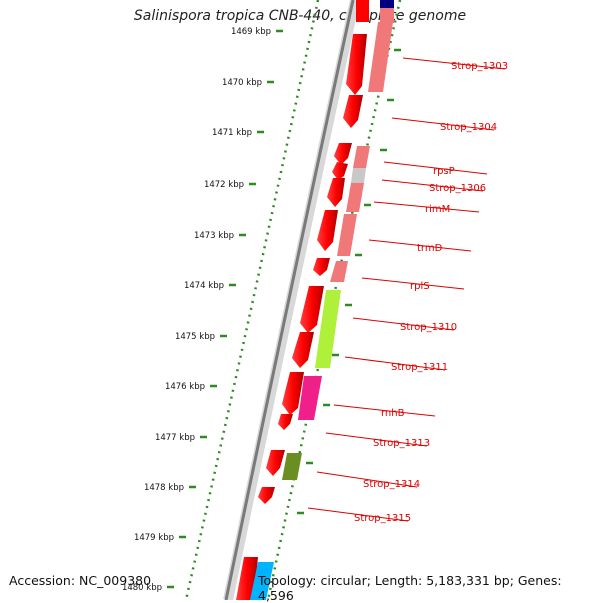  What do you see at coordinates (430, 248) in the screenshot?
I see `gene-label: trmD` at bounding box center [430, 248].